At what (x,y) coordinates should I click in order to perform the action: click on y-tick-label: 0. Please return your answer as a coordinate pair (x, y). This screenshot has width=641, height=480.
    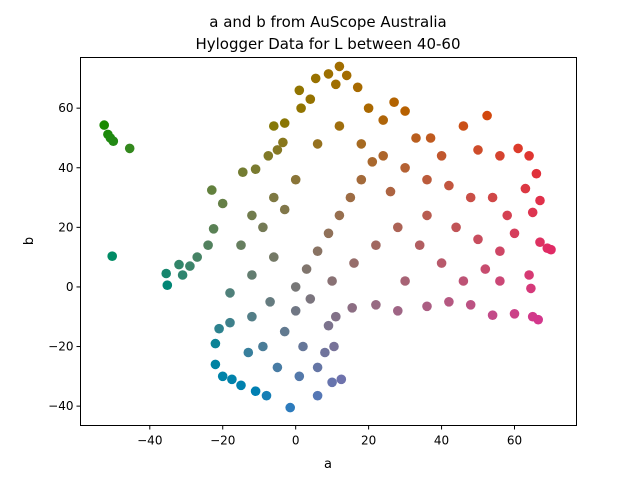
    Looking at the image, I should click on (70, 287).